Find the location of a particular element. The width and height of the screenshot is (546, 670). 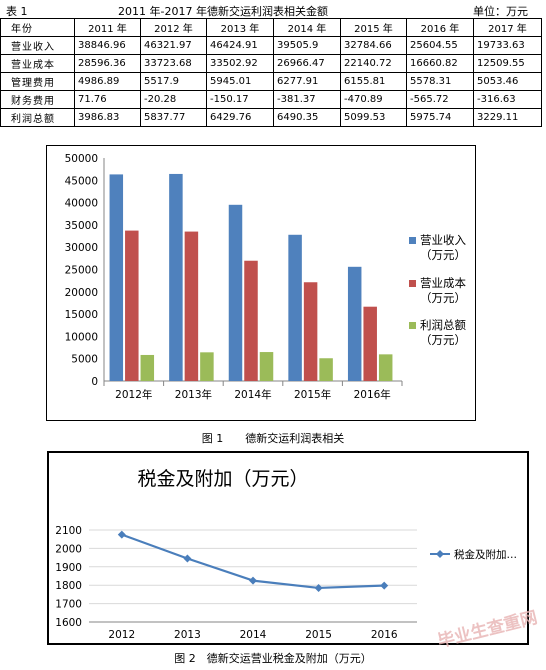

y-tick-label: 15000 is located at coordinates (81, 315).